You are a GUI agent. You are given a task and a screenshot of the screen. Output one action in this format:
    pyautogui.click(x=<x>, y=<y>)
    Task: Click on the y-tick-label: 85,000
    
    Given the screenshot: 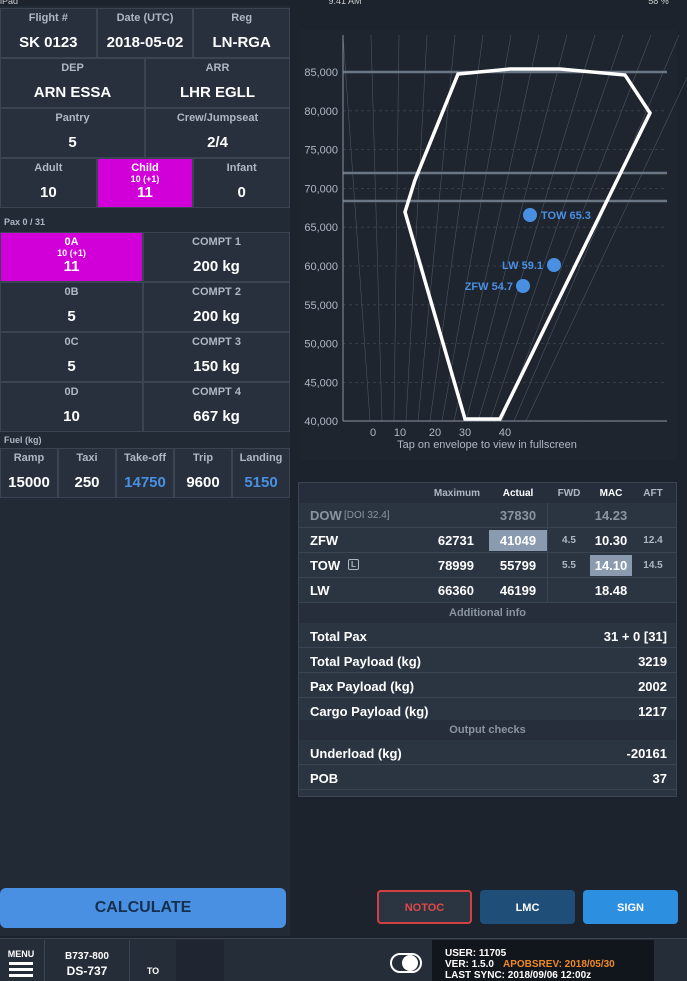 What is the action you would take?
    pyautogui.click(x=321, y=73)
    